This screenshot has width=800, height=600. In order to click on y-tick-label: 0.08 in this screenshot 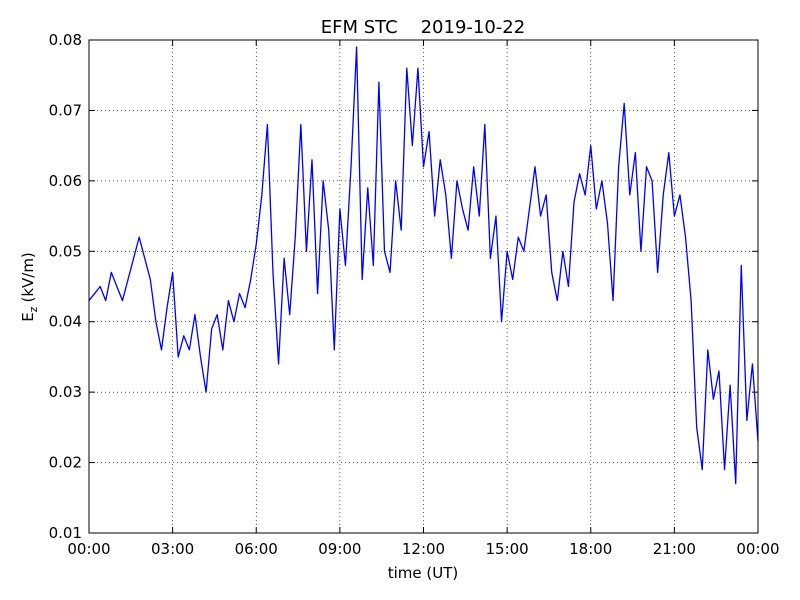, I will do `click(65, 40)`.